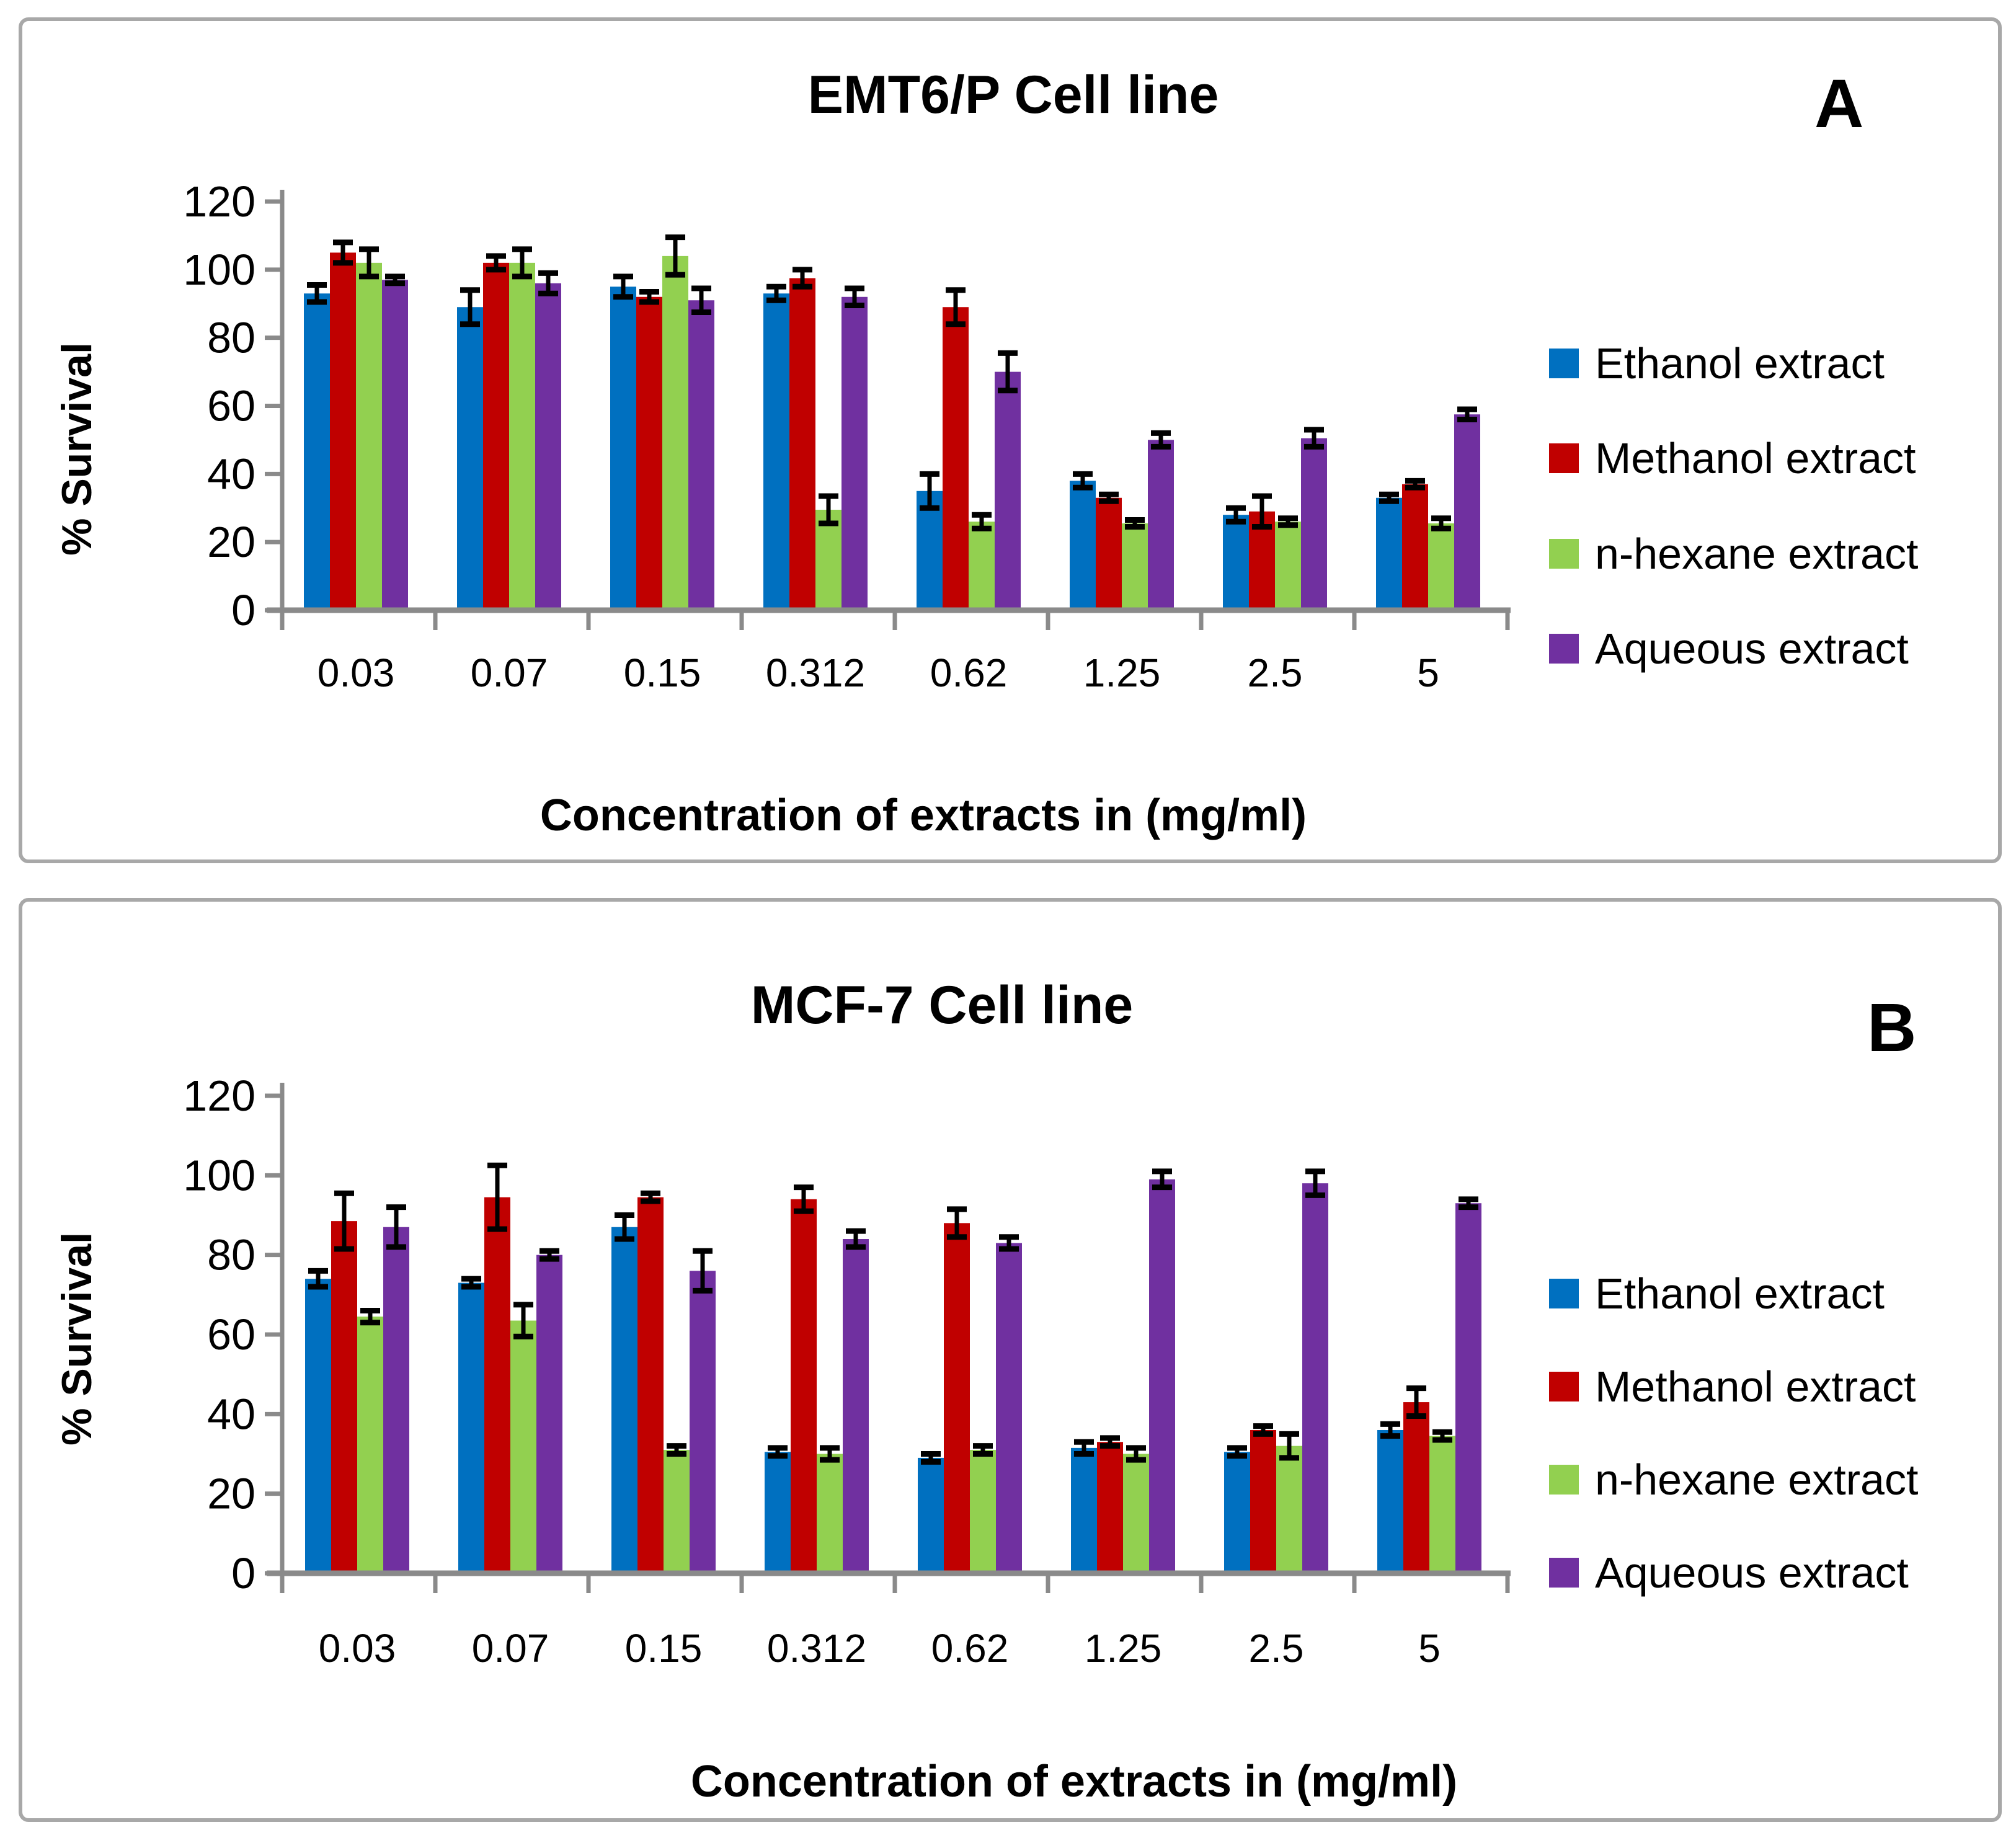 The image size is (2016, 1830). What do you see at coordinates (76, 1339) in the screenshot?
I see `y-axis-title-b: % Survival` at bounding box center [76, 1339].